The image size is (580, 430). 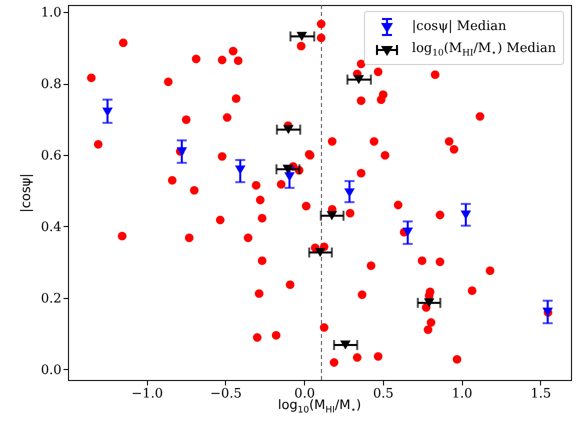 What do you see at coordinates (26, 193) in the screenshot?
I see `y-axis-title: |cosψ|` at bounding box center [26, 193].